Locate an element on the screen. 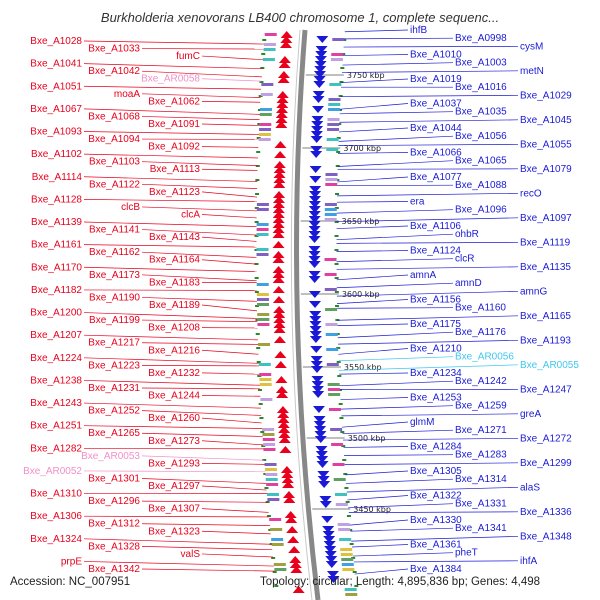 The height and width of the screenshot is (600, 600). gene-label: Bxe_A1035 is located at coordinates (481, 112).